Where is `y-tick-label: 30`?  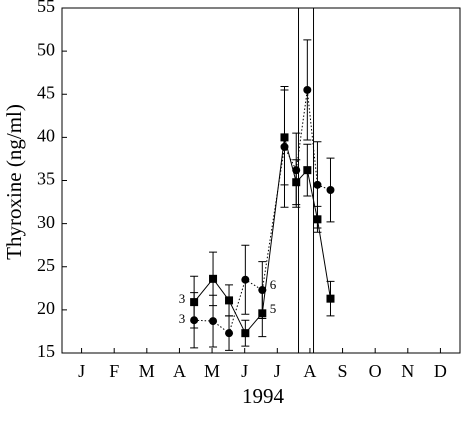
y-tick-label: 30 is located at coordinates (46, 222).